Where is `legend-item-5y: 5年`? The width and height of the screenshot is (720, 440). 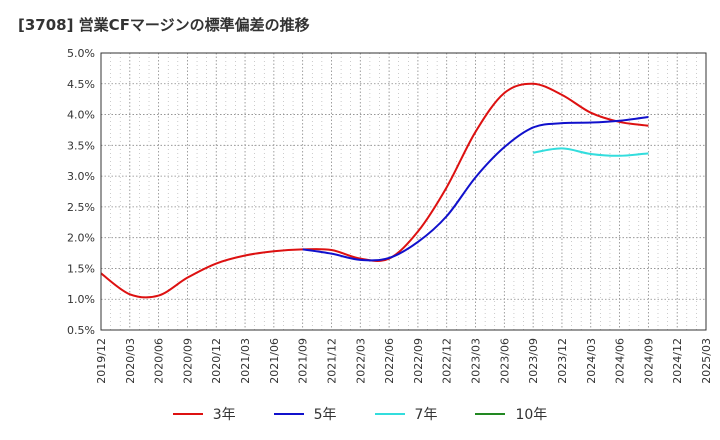
legend-item-5y: 5年 is located at coordinates (305, 414).